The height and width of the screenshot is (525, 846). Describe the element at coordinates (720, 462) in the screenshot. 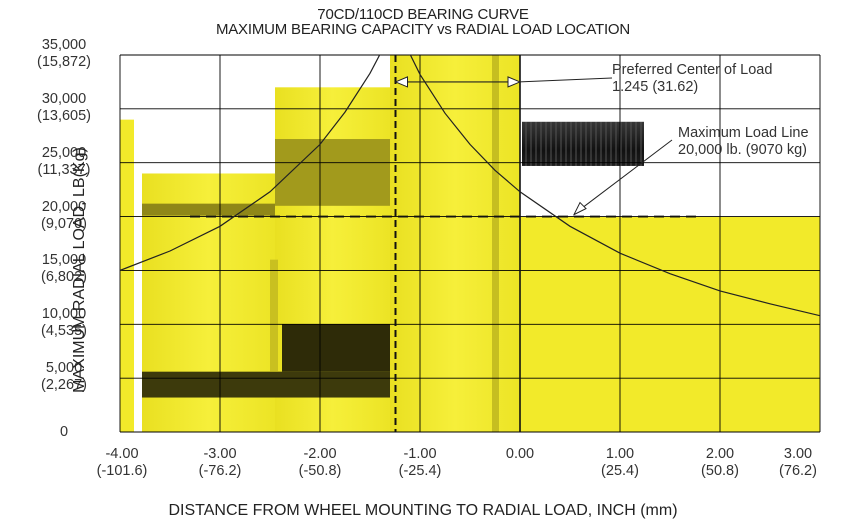

I see `x-tick-label: 2.00 (50.8)` at that location.